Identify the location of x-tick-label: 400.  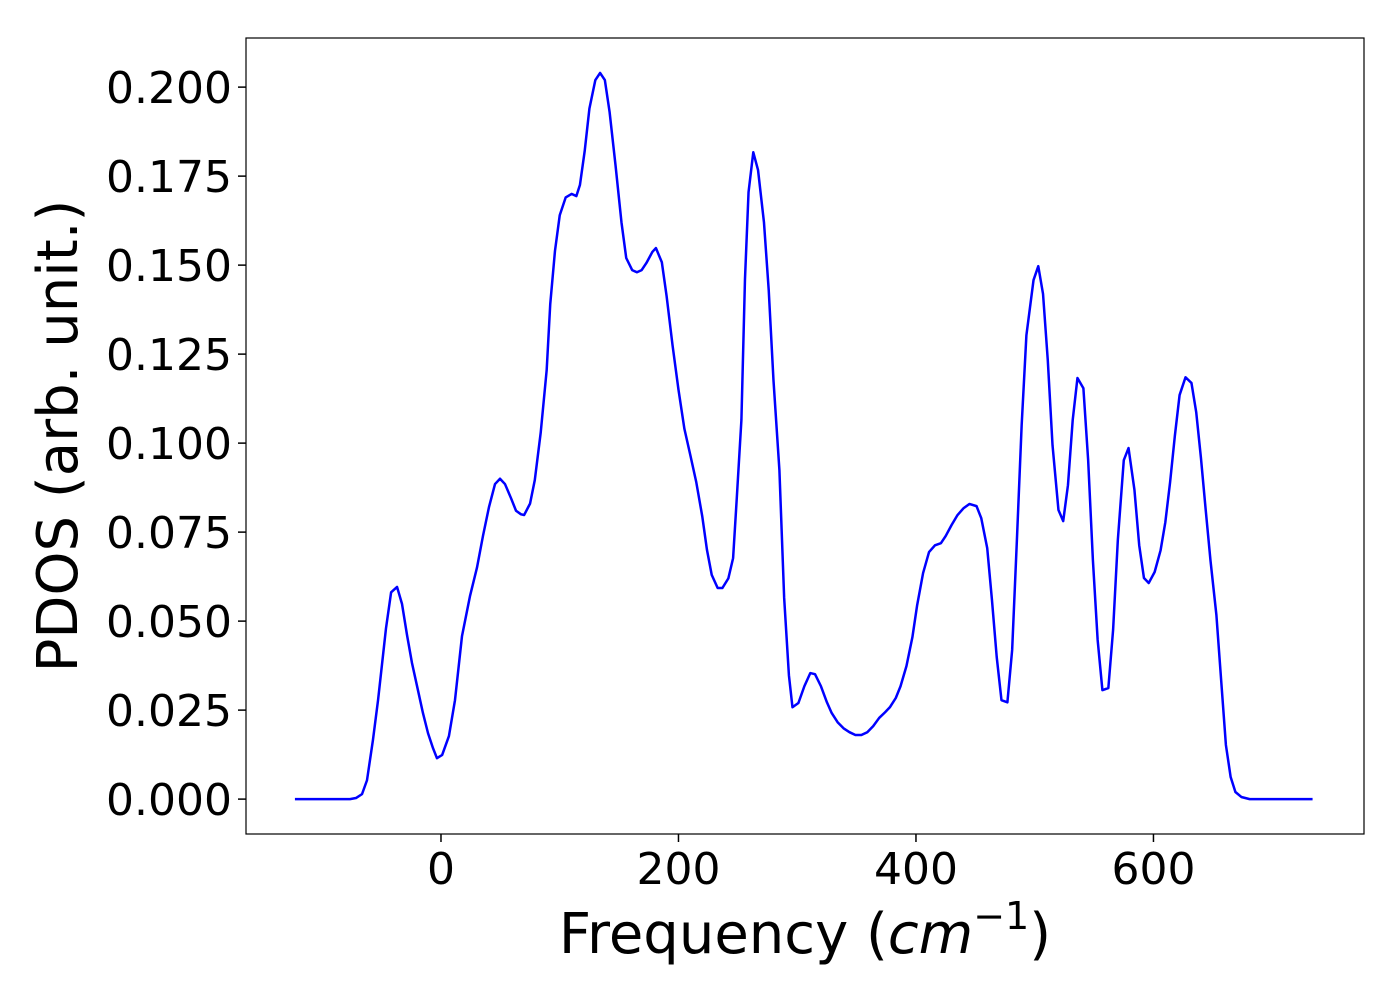
(916, 869).